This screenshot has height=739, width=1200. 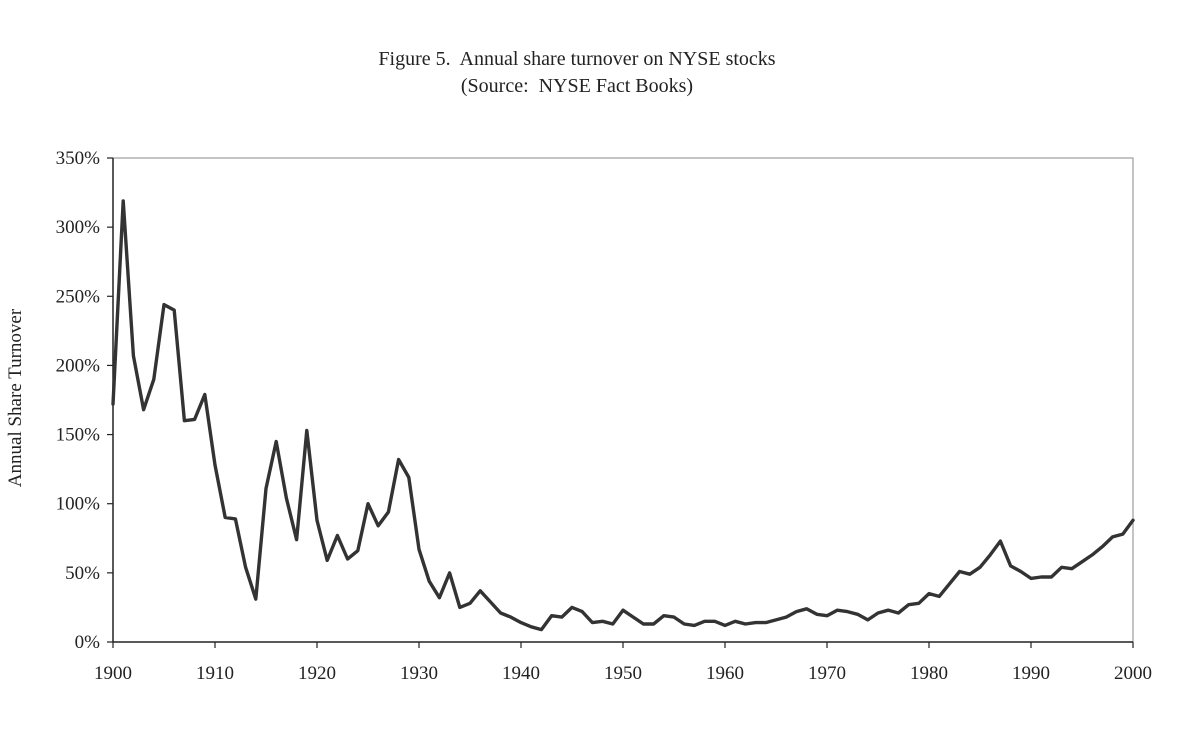 I want to click on y-tick-label: 50%, so click(x=82, y=573).